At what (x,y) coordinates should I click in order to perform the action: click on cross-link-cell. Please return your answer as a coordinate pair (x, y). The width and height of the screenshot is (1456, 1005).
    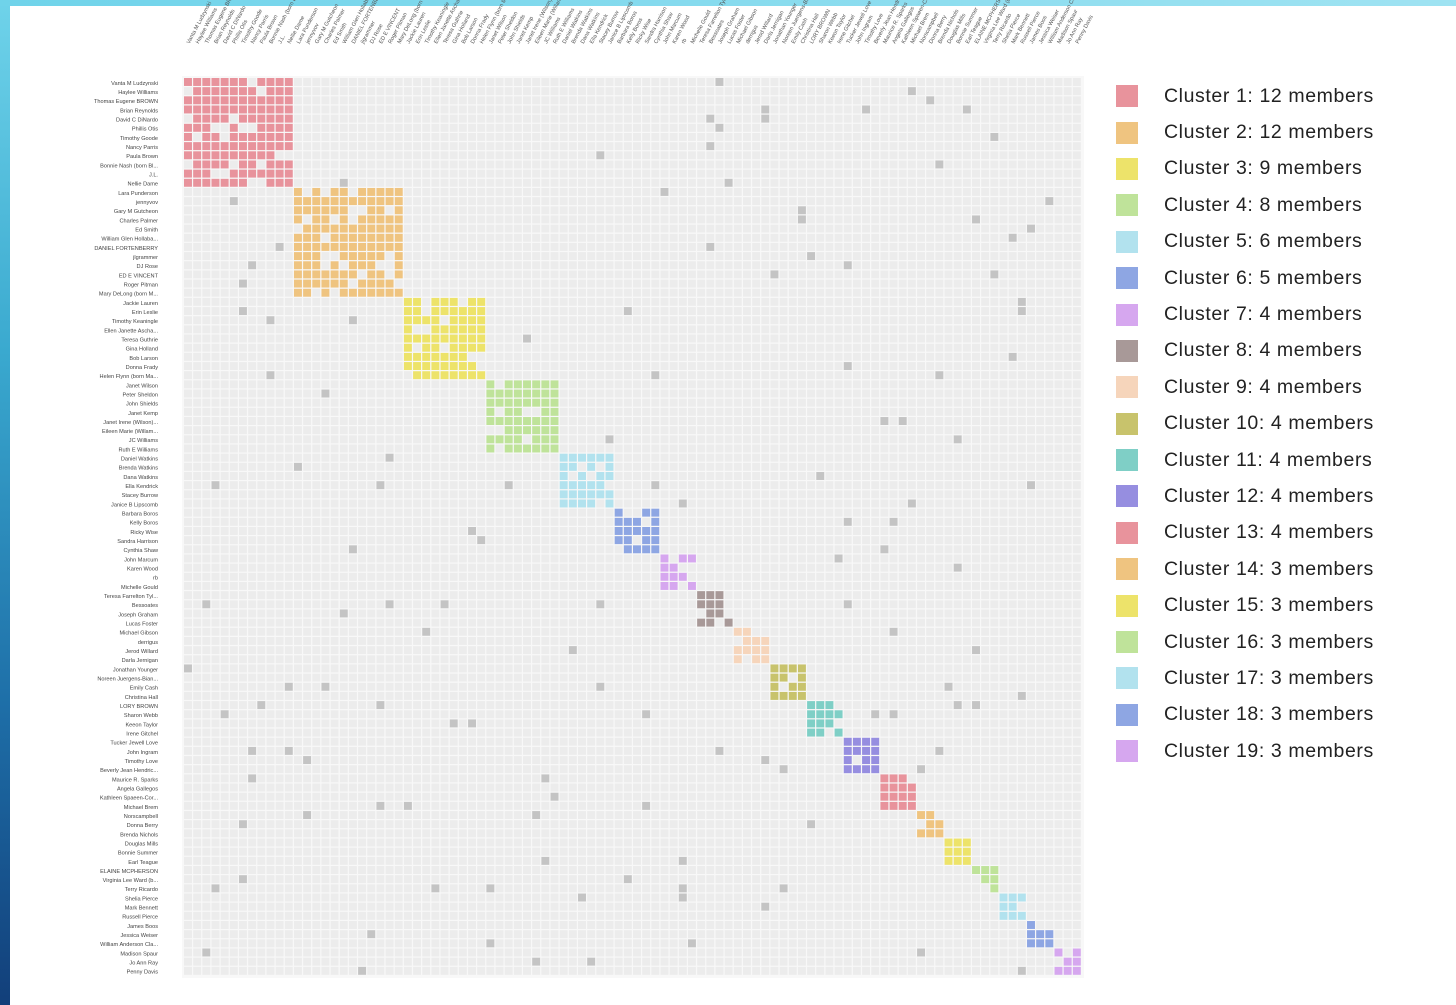
    Looking at the image, I should click on (1021, 301).